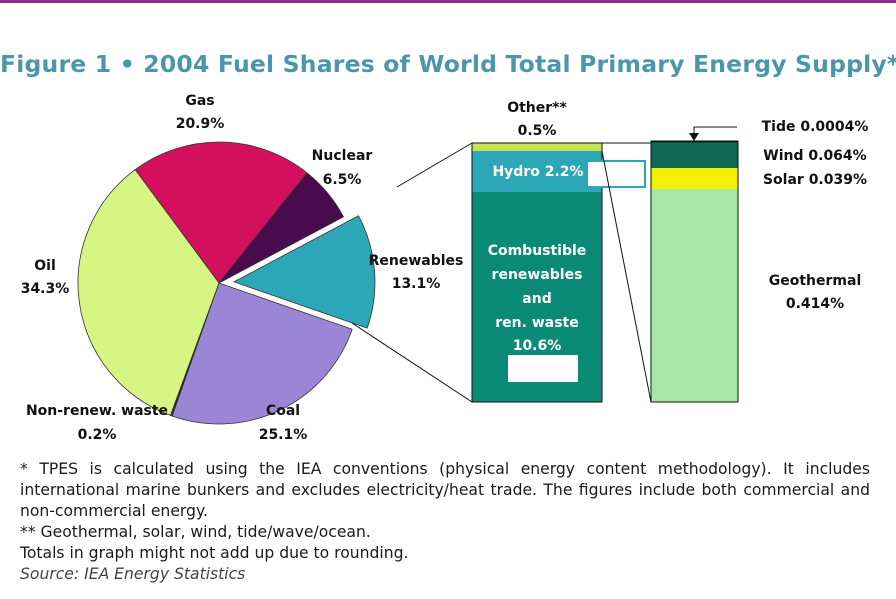 The image size is (896, 599). What do you see at coordinates (694, 295) in the screenshot?
I see `bar-segment-geothermal` at bounding box center [694, 295].